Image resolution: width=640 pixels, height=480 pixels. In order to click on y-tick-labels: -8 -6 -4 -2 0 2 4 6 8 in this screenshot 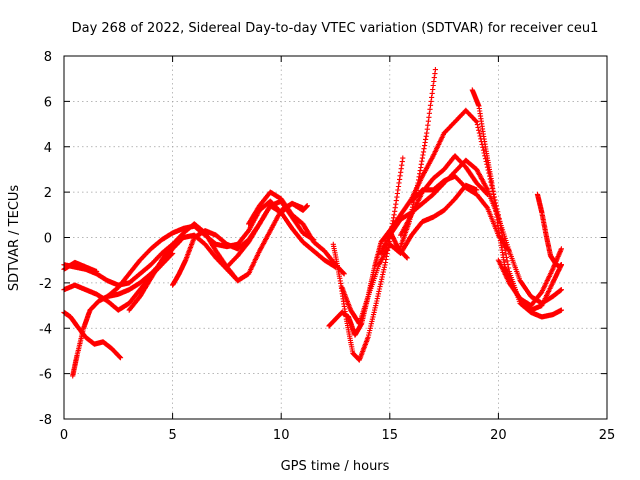, I will do `click(45, 239)`.